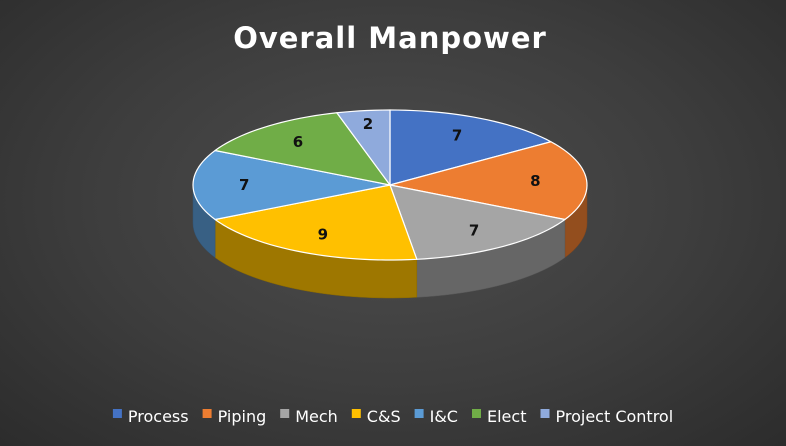  I want to click on legend-label: Project Control, so click(615, 416).